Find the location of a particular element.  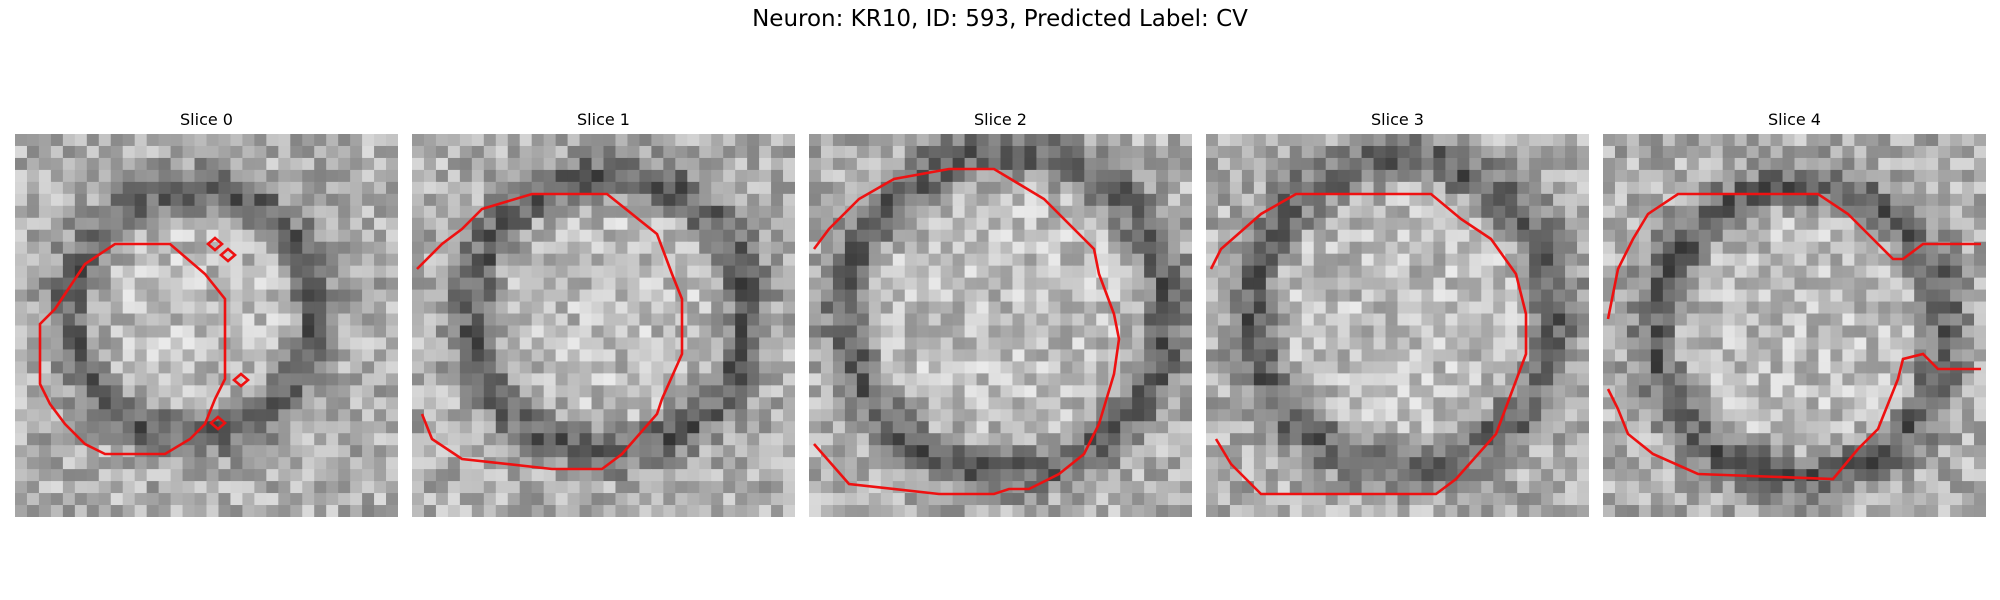

slice-title-2: Slice 2 is located at coordinates (1000, 119).